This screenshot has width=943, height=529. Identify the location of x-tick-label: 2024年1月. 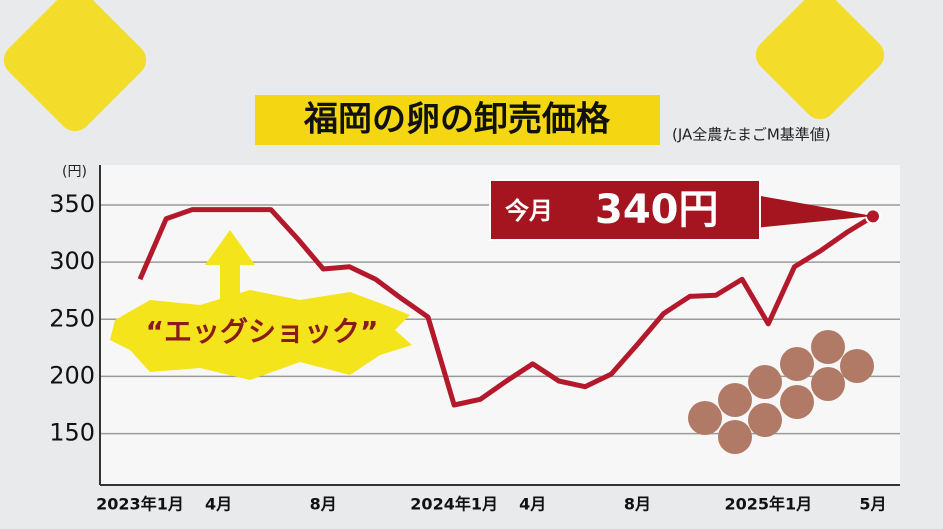
(454, 504).